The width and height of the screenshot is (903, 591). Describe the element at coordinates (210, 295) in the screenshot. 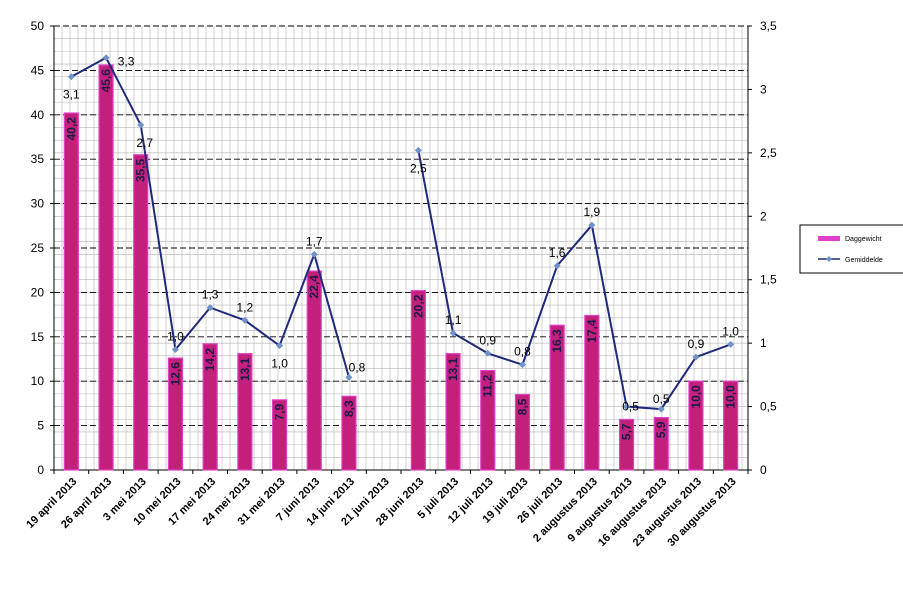

I see `line-value-label: 1,3` at that location.